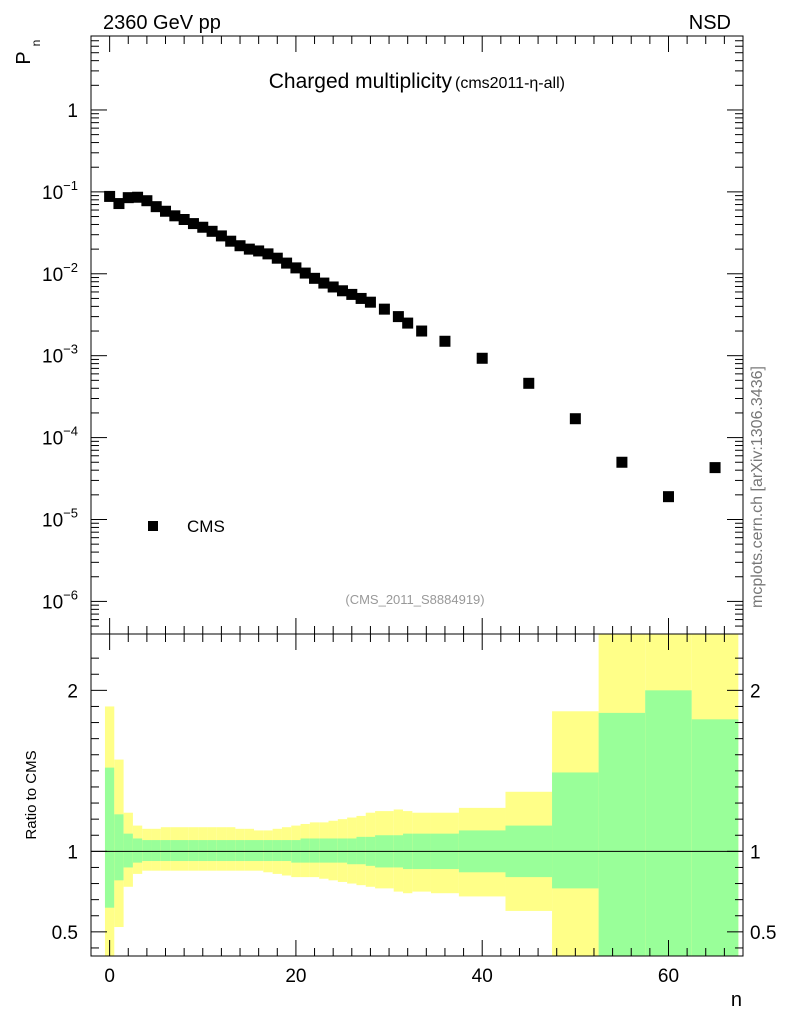 This screenshot has height=1024, width=786. Describe the element at coordinates (65, 933) in the screenshot. I see `ratio-y-tick-label: 0.5` at that location.